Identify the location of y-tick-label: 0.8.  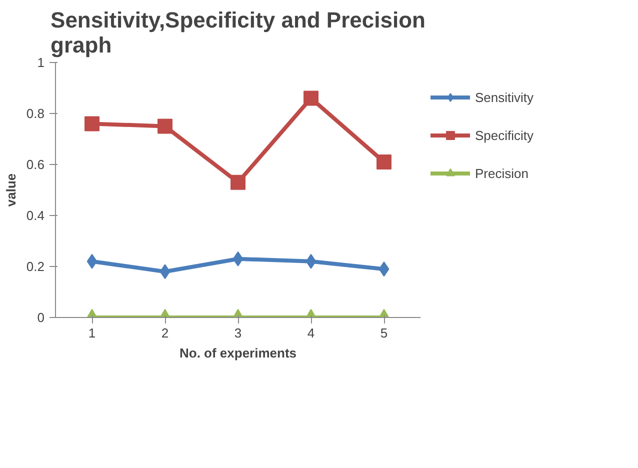
(35, 113).